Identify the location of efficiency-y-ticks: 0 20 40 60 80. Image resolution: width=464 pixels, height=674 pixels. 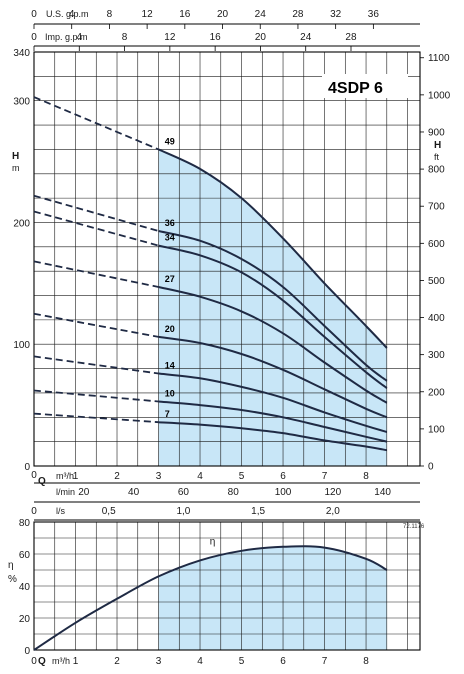
(25, 587).